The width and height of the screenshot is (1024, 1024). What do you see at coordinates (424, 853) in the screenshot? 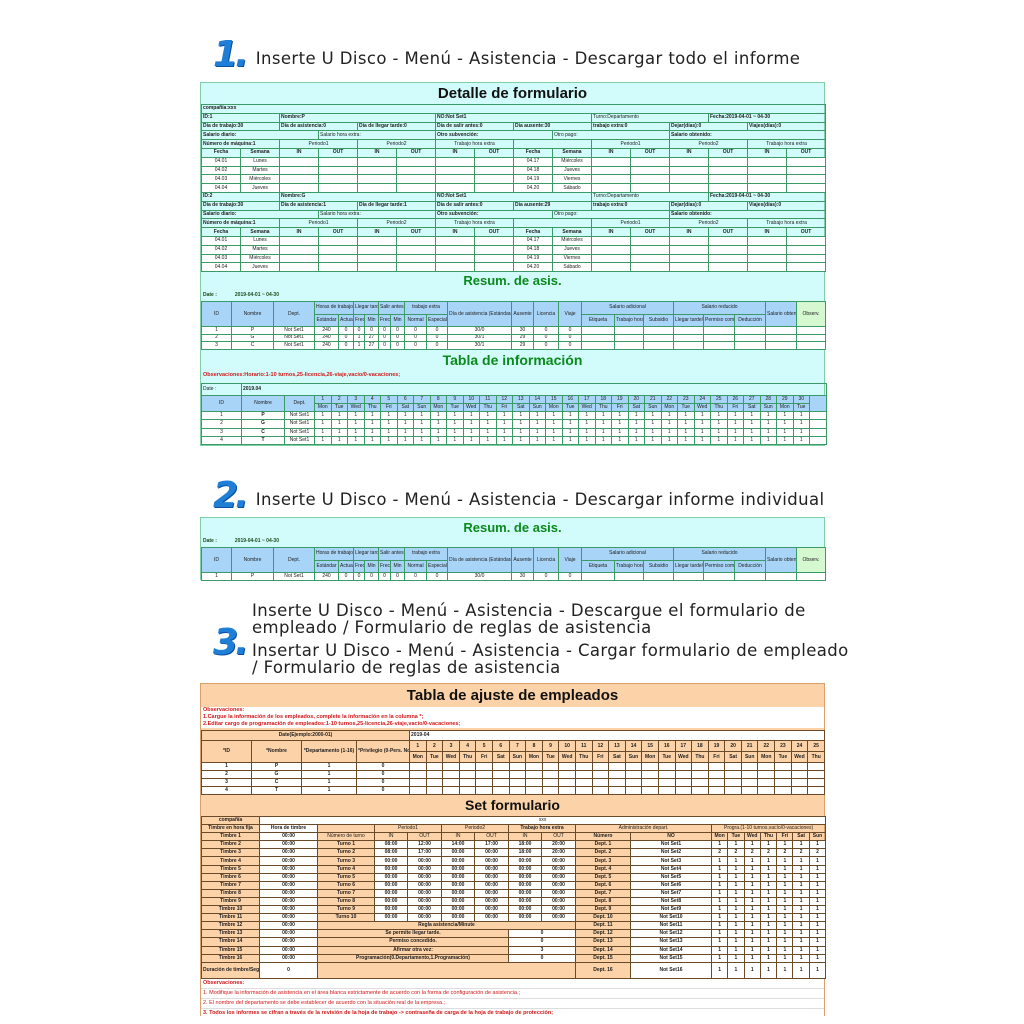
I see `time-field: 17:00` at bounding box center [424, 853].